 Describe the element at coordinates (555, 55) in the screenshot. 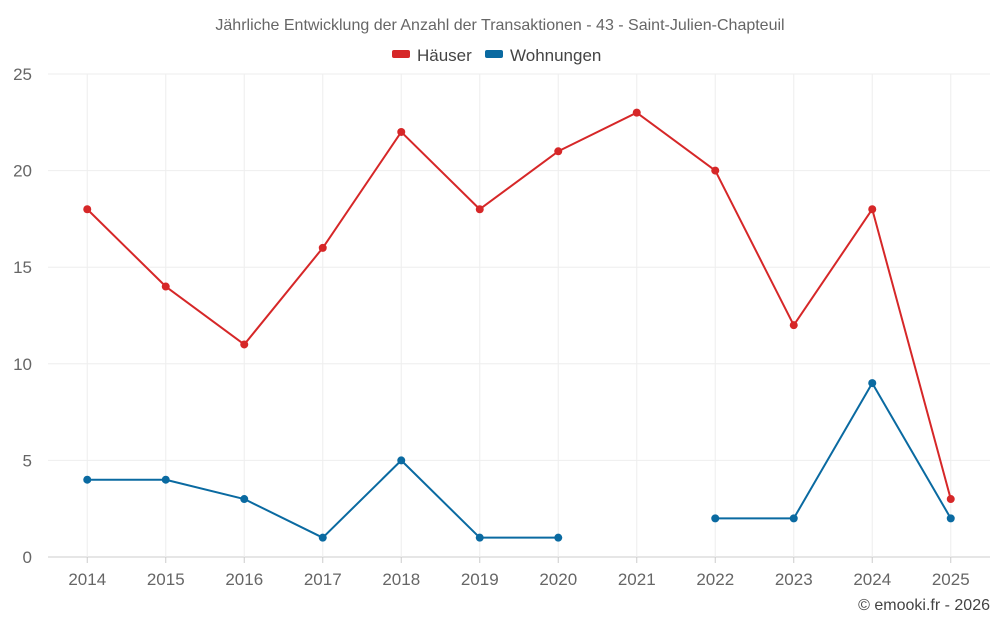

I see `legend-label-wohnungen: Wohnungen` at that location.